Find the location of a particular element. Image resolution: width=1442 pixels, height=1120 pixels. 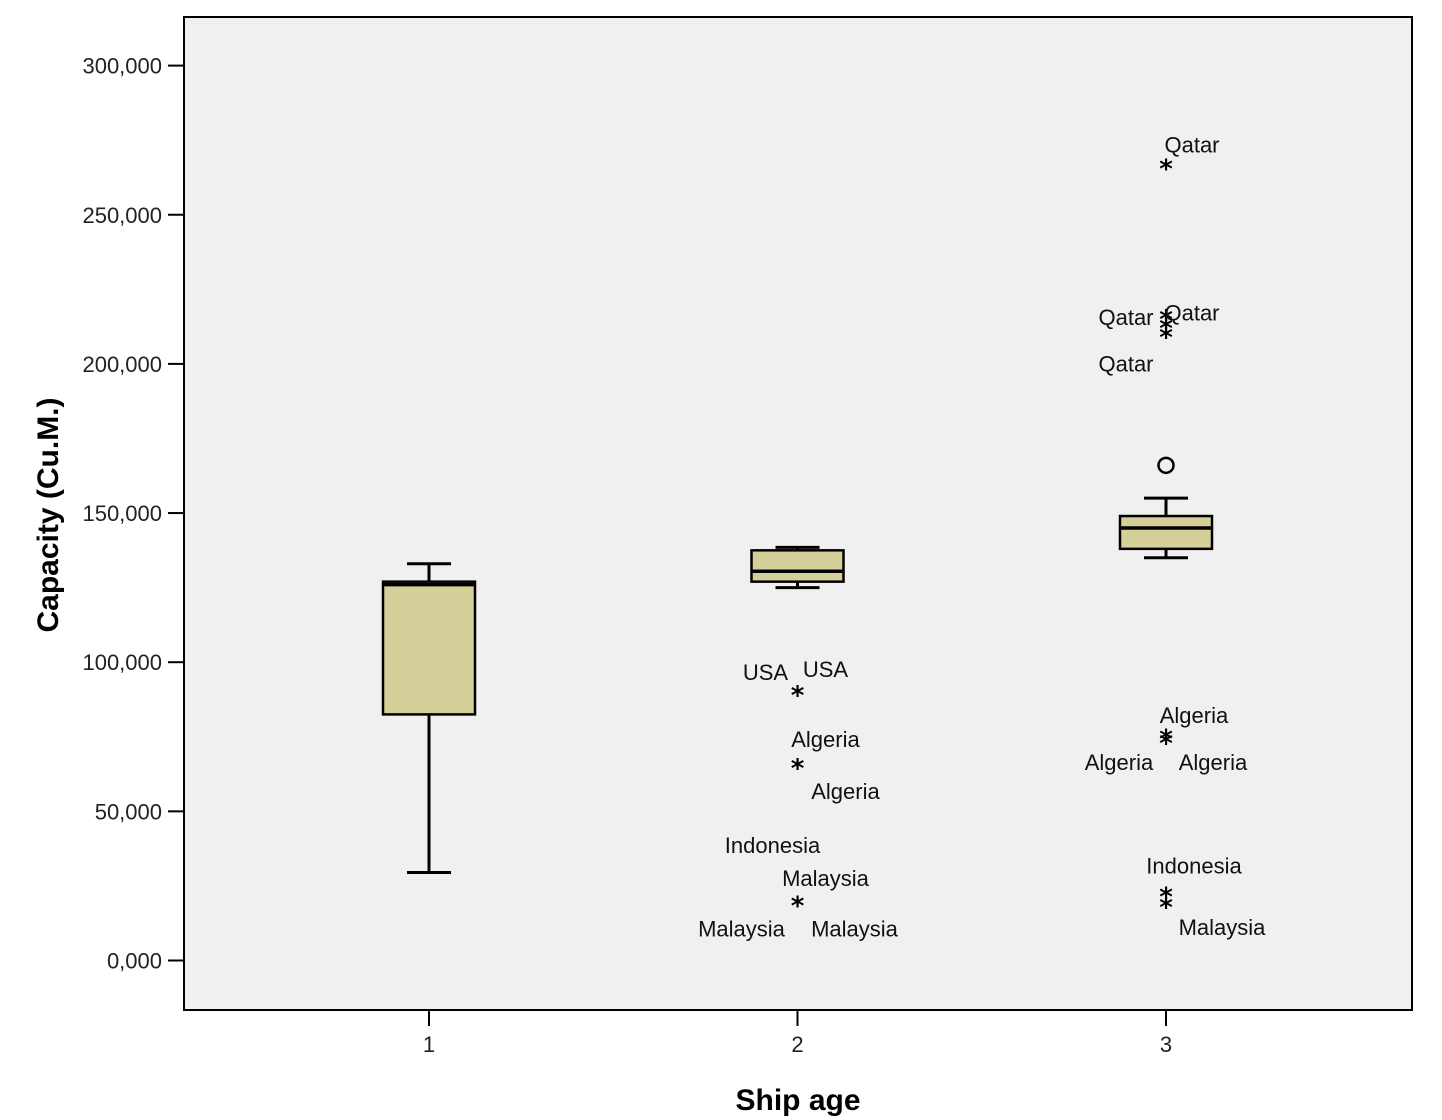

y-tick-label: 250,000 is located at coordinates (122, 215).